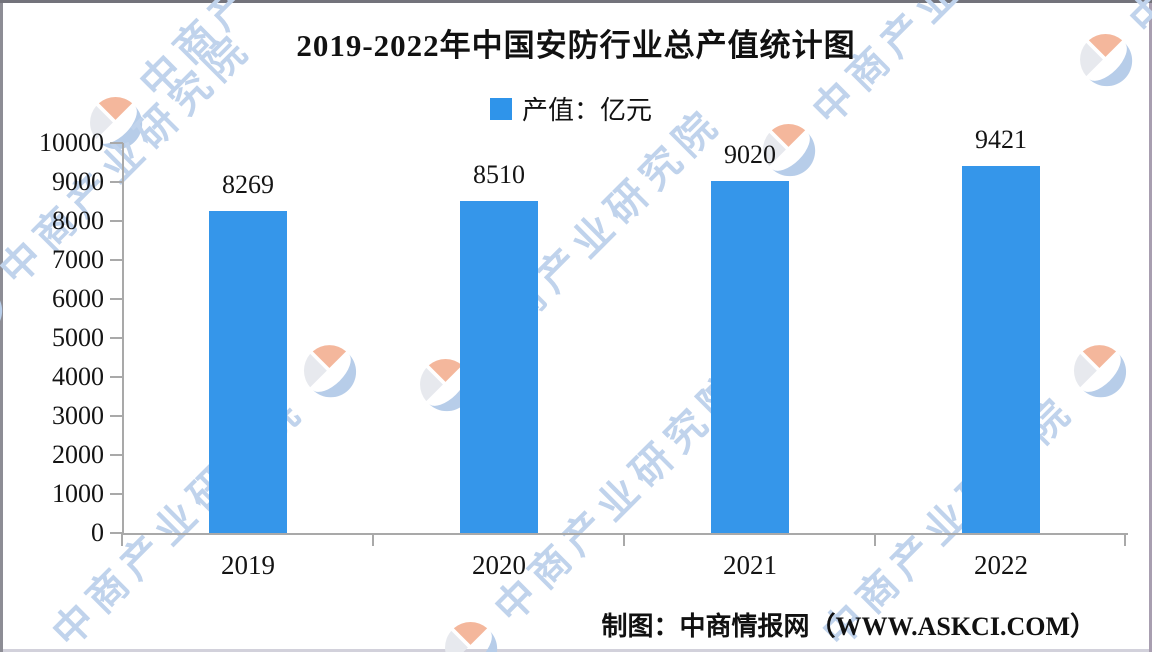 This screenshot has width=1152, height=652. I want to click on y-axis-label: 0, so click(97, 532).